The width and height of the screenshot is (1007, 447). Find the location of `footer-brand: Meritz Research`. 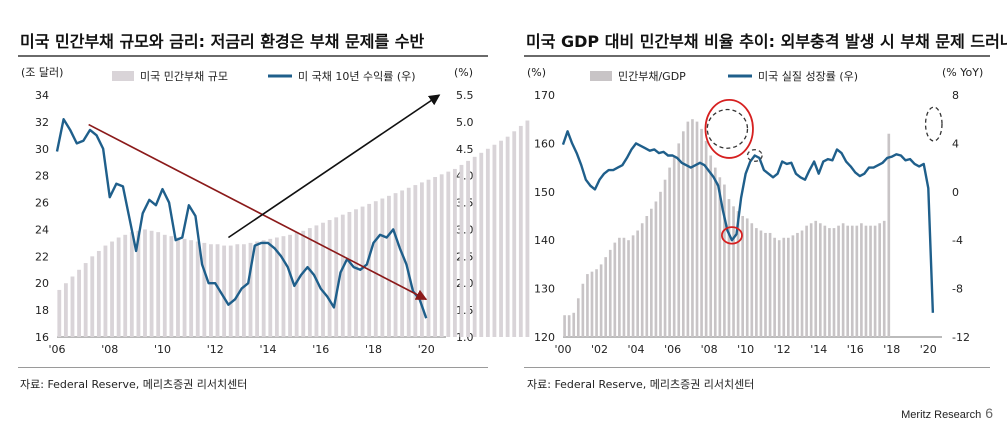

footer-brand: Meritz Research is located at coordinates (941, 415).